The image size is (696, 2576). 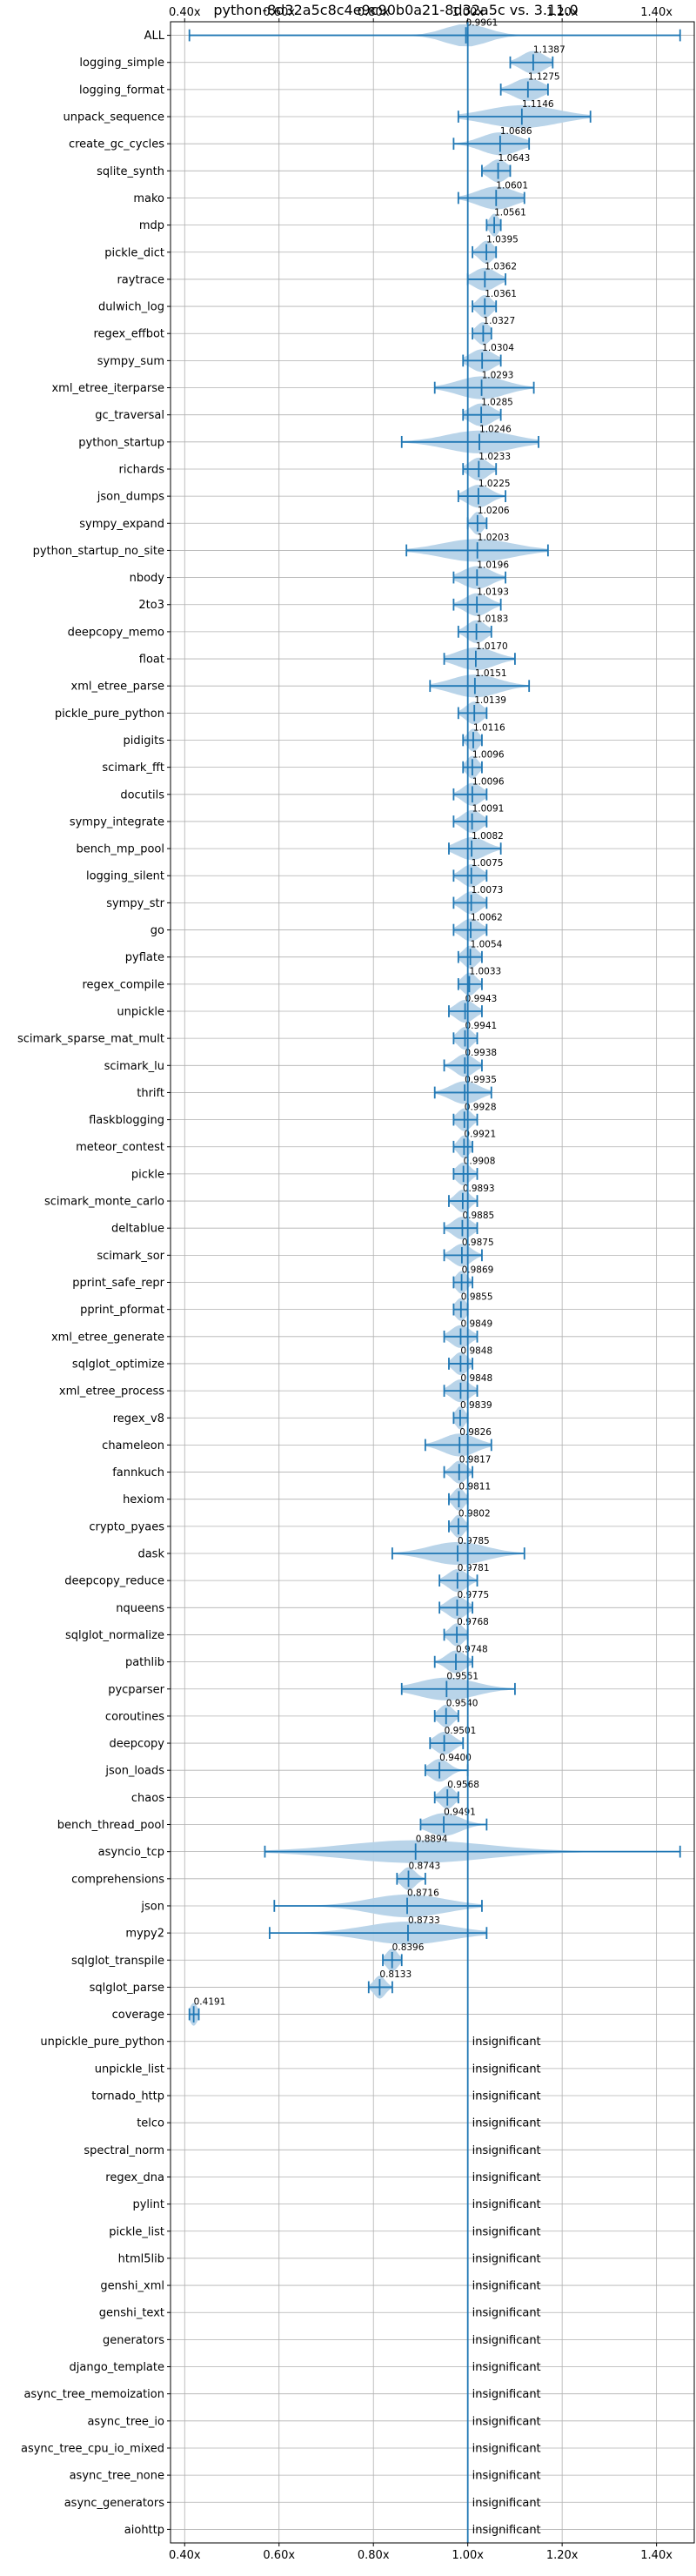 What do you see at coordinates (562, 2555) in the screenshot?
I see `x-tick-label-bottom: 1.20x` at bounding box center [562, 2555].